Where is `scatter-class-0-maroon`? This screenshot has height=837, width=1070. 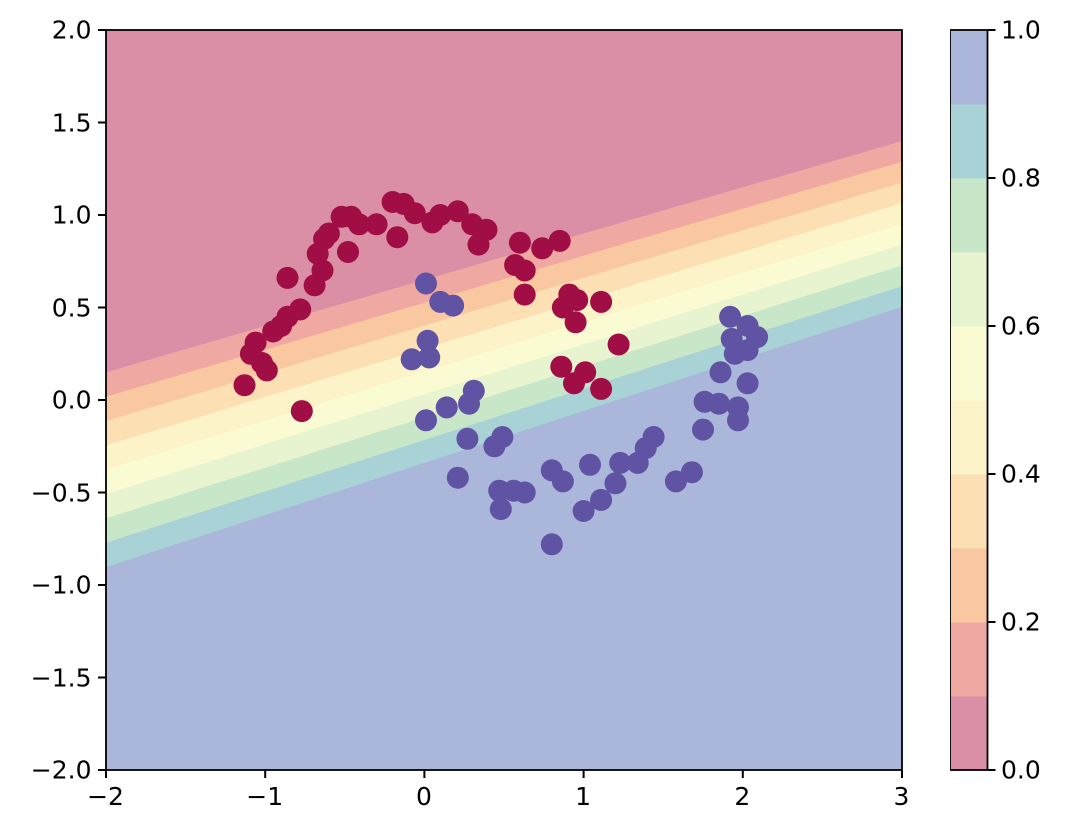
scatter-class-0-maroon is located at coordinates (431, 307).